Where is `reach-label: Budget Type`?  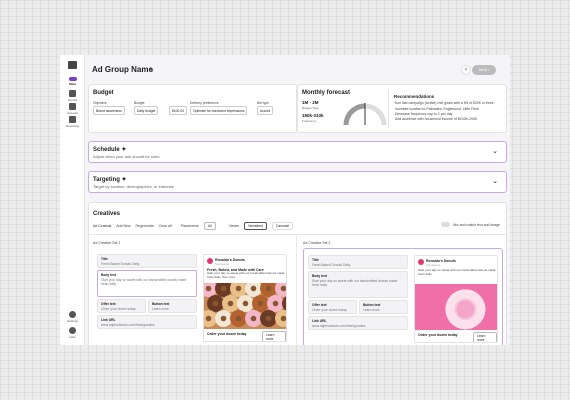
reach-label: Budget Type is located at coordinates (310, 108).